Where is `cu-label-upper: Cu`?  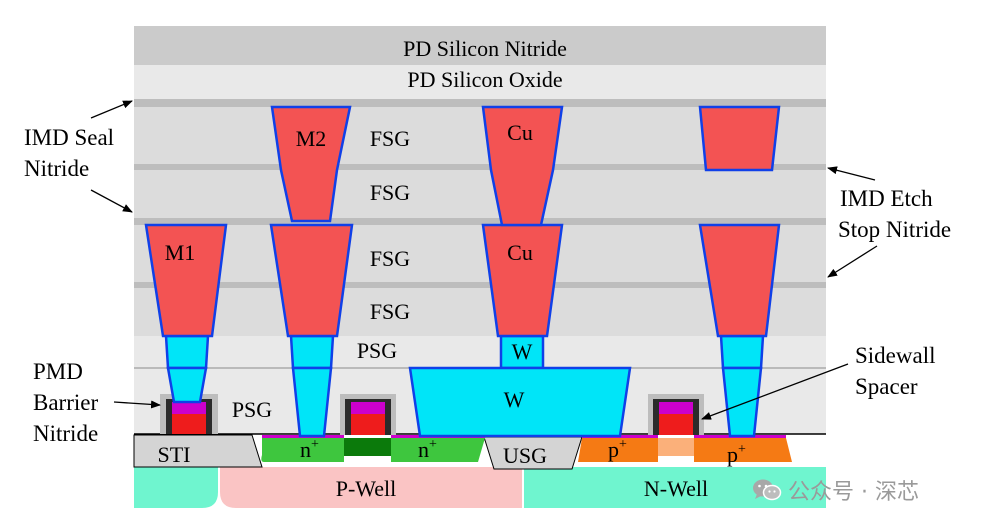 cu-label-upper: Cu is located at coordinates (520, 132).